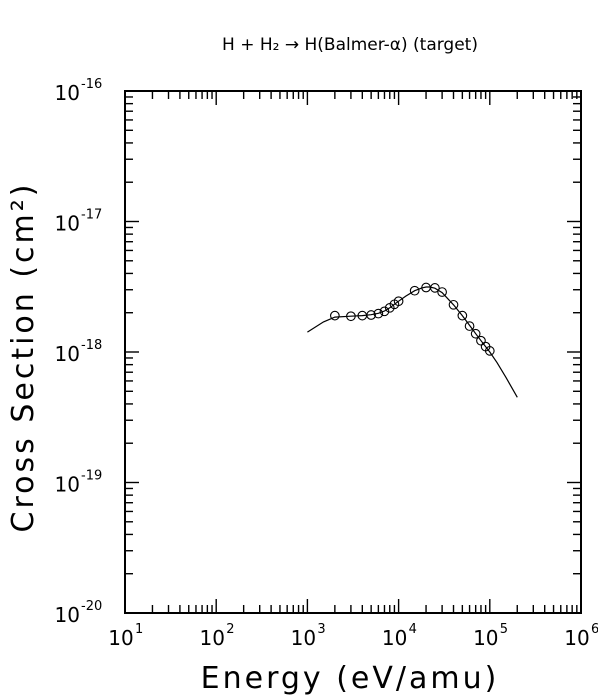  What do you see at coordinates (350, 678) in the screenshot?
I see `x-axis-label: Energy (eV/amu)` at bounding box center [350, 678].